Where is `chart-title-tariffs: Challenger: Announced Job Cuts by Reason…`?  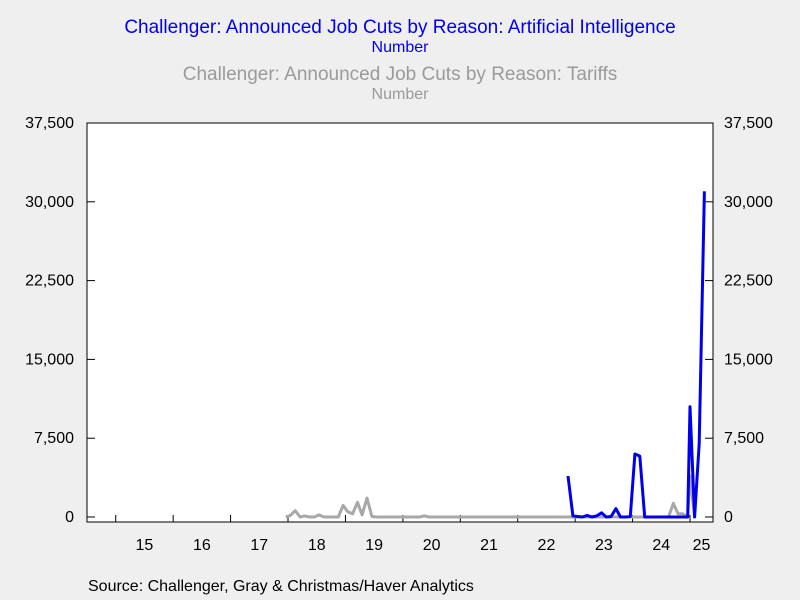
chart-title-tariffs: Challenger: Announced Job Cuts by Reason… is located at coordinates (400, 74).